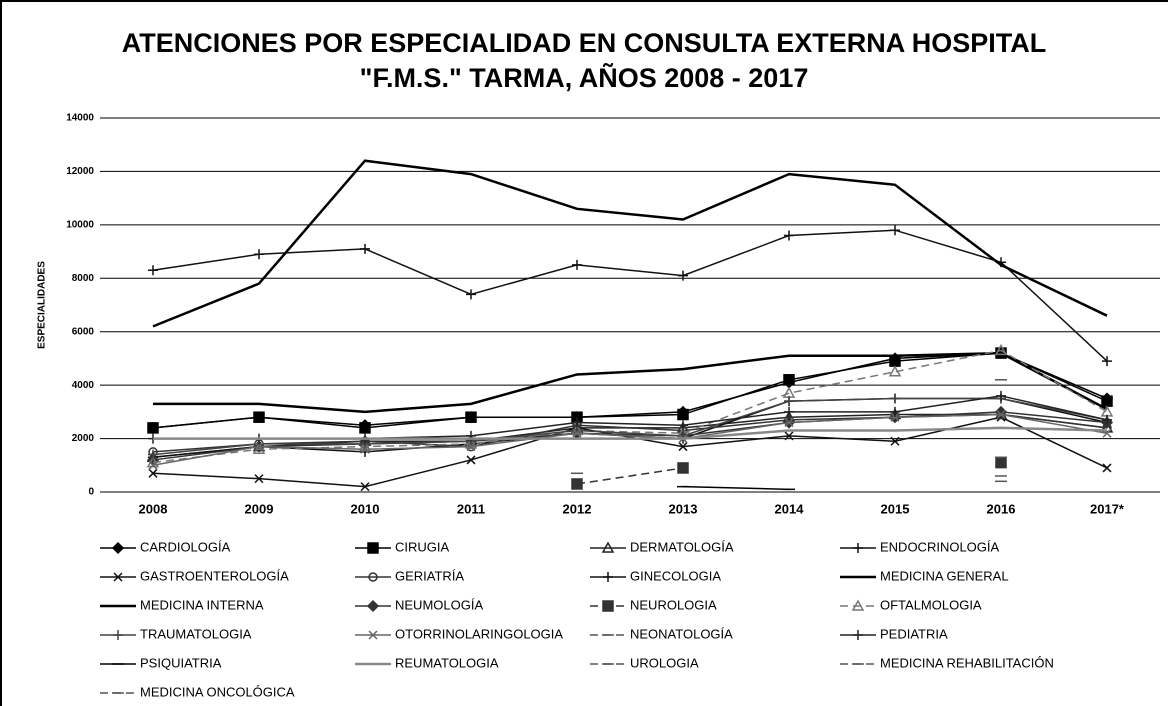  What do you see at coordinates (83, 385) in the screenshot?
I see `y-tick-label: 4000` at bounding box center [83, 385].